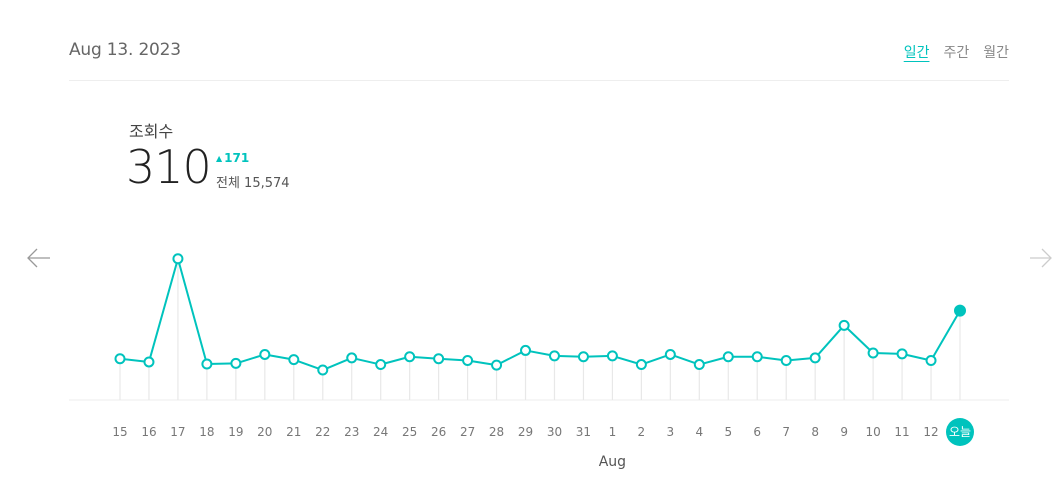 The height and width of the screenshot is (495, 1058). What do you see at coordinates (151, 131) in the screenshot?
I see `stat-label: 조회수` at bounding box center [151, 131].